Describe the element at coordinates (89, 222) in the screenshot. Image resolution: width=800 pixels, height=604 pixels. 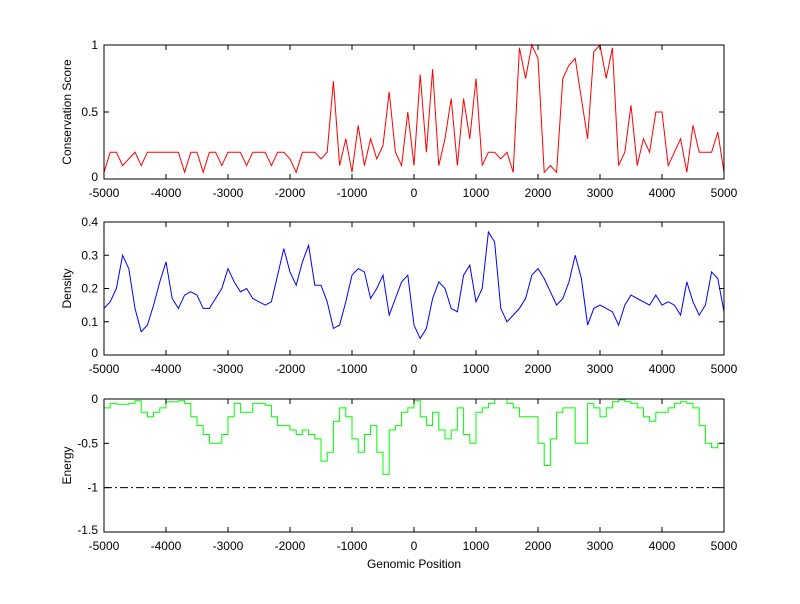
I see `y-tick-label: 0.4` at that location.